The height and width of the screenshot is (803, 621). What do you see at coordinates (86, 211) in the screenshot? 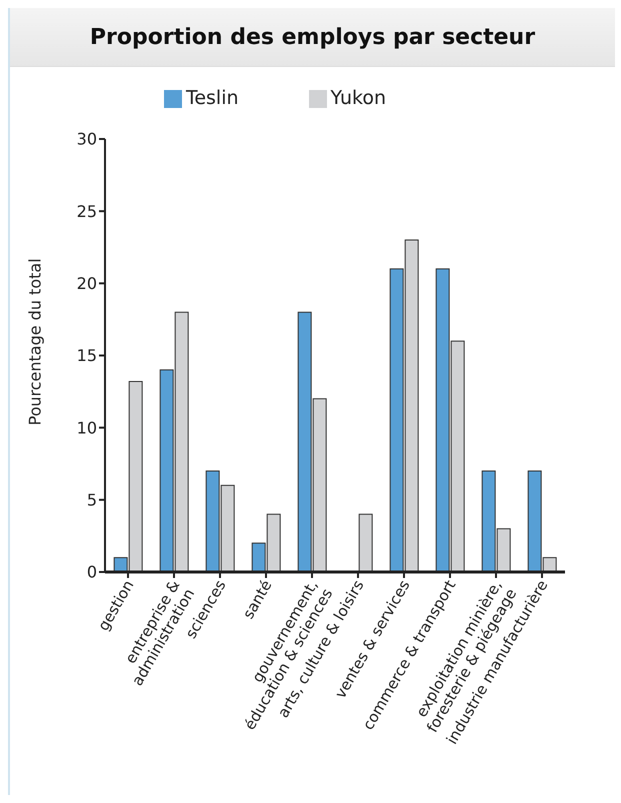
I see `y-tick-label: 25` at bounding box center [86, 211].